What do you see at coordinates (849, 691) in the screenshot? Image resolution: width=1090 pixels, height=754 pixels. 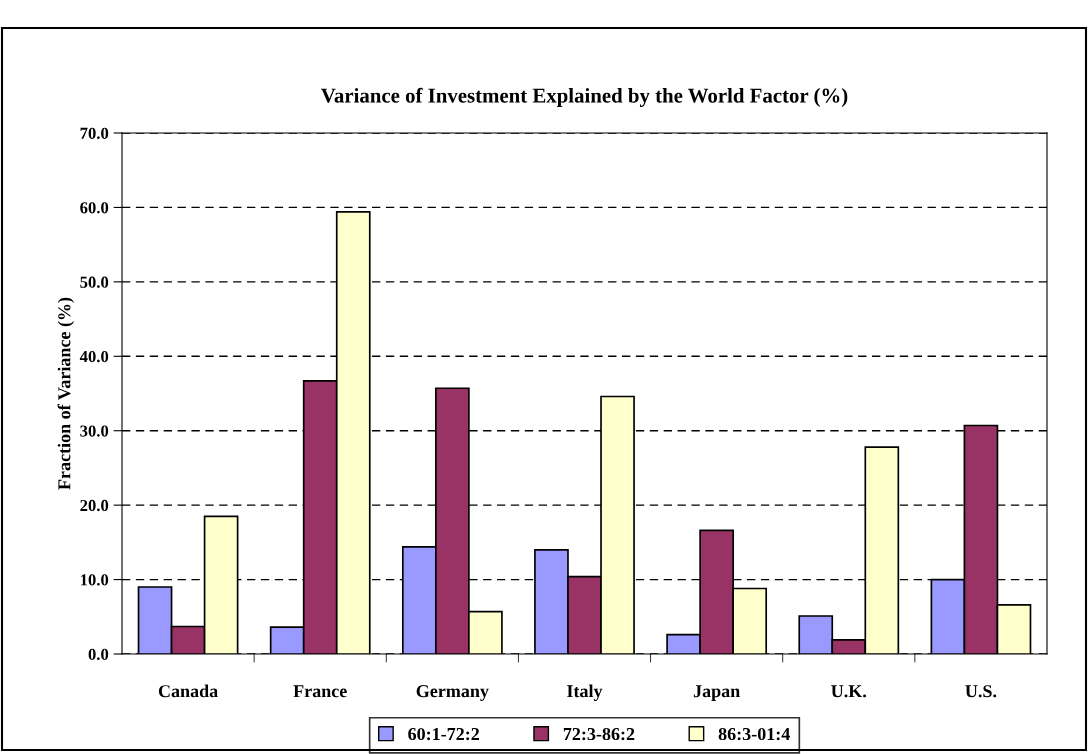 I see `x-tick-label: U.K.` at bounding box center [849, 691].